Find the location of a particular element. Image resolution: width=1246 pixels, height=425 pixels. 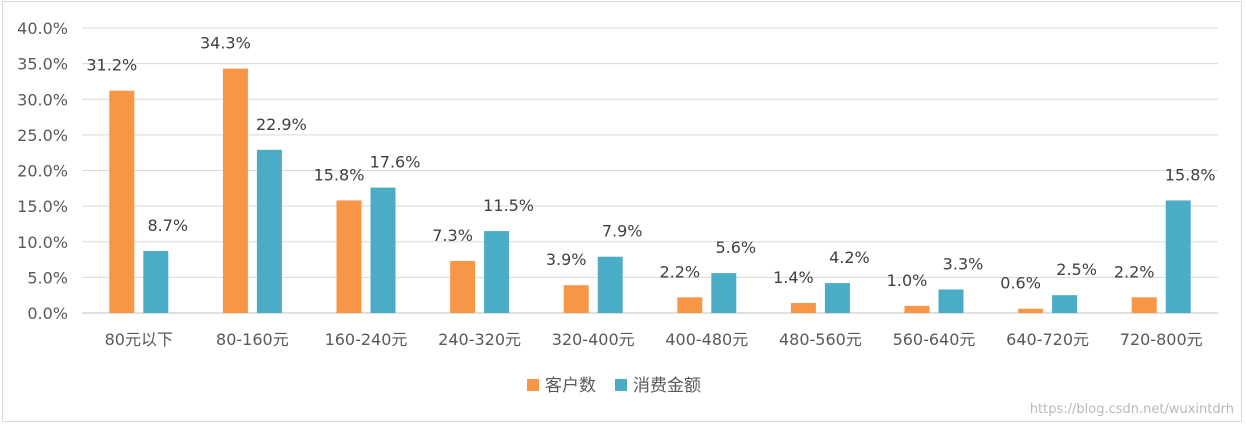

y-tick-label: 15.0% is located at coordinates (42, 206).